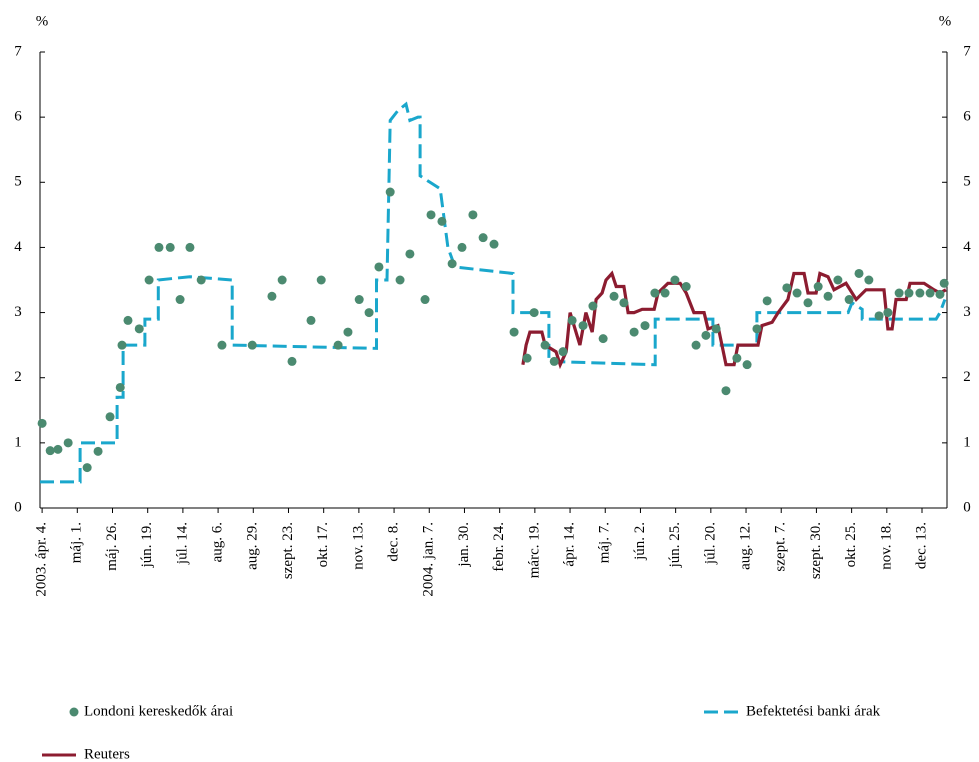 This screenshot has width=979, height=762. I want to click on legend-label: Londoni kereskedők árai, so click(158, 711).